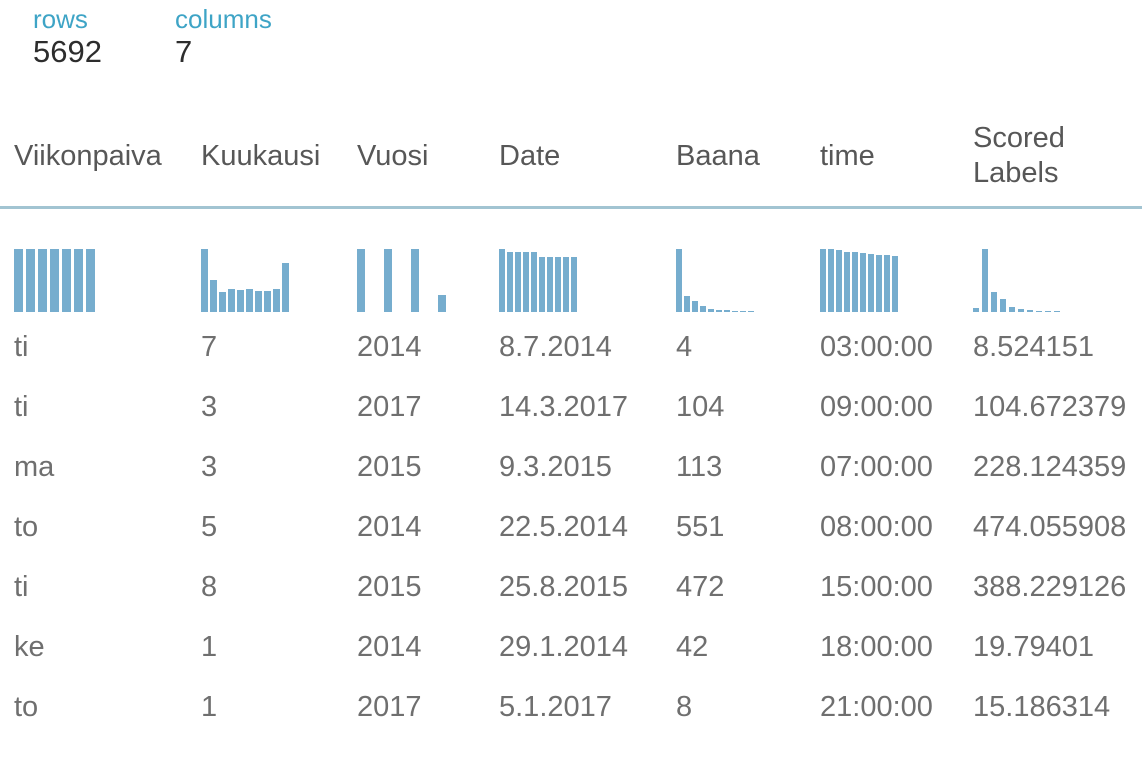 The height and width of the screenshot is (757, 1142). I want to click on table-cell: 15.186314, so click(1042, 706).